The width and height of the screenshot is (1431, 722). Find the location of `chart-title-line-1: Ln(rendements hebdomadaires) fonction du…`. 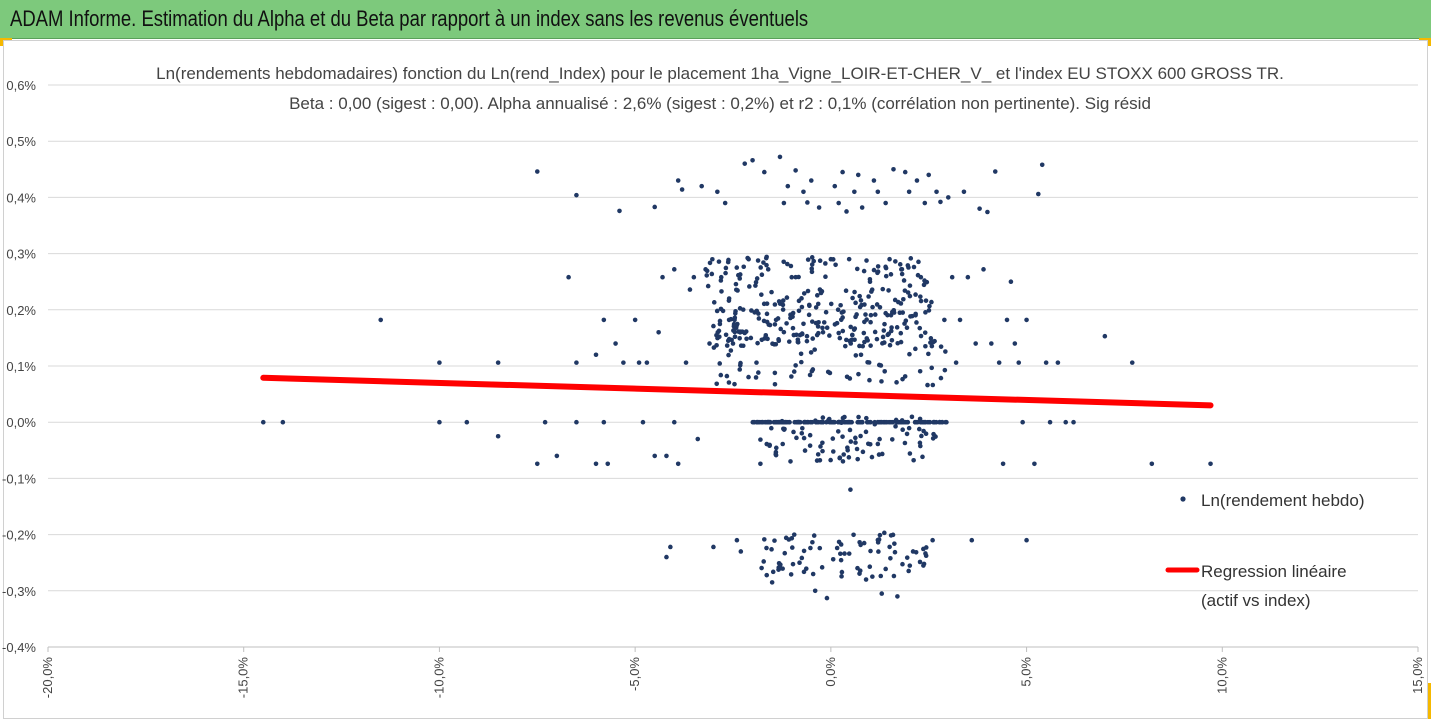

chart-title-line-1: Ln(rendements hebdomadaires) fonction du… is located at coordinates (720, 73).